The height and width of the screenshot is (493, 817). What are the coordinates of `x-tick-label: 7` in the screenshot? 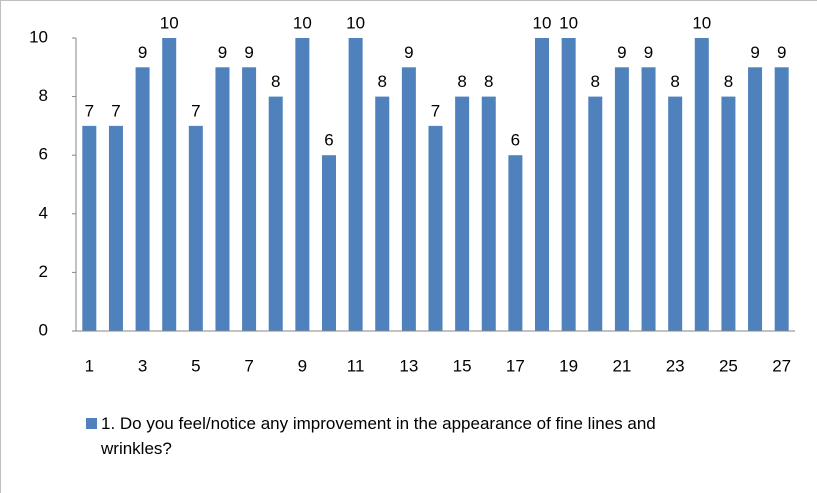 It's located at (248, 365).